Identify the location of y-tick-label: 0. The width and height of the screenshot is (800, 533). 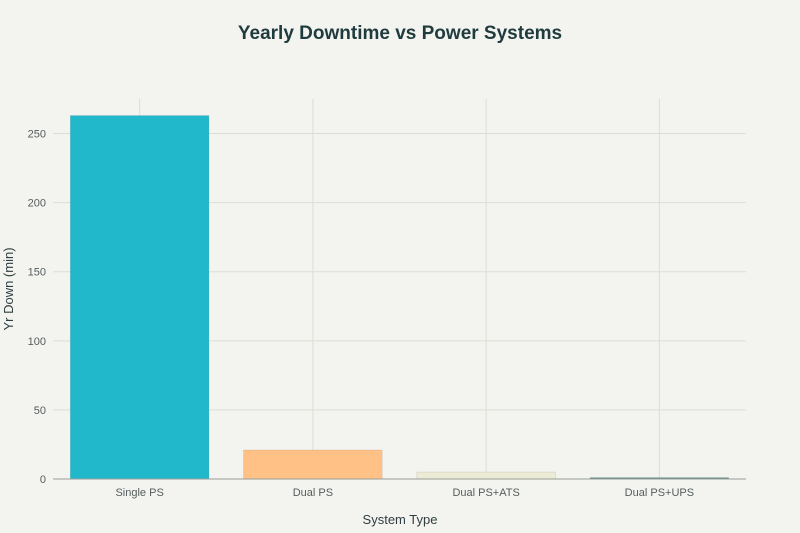
(43, 480).